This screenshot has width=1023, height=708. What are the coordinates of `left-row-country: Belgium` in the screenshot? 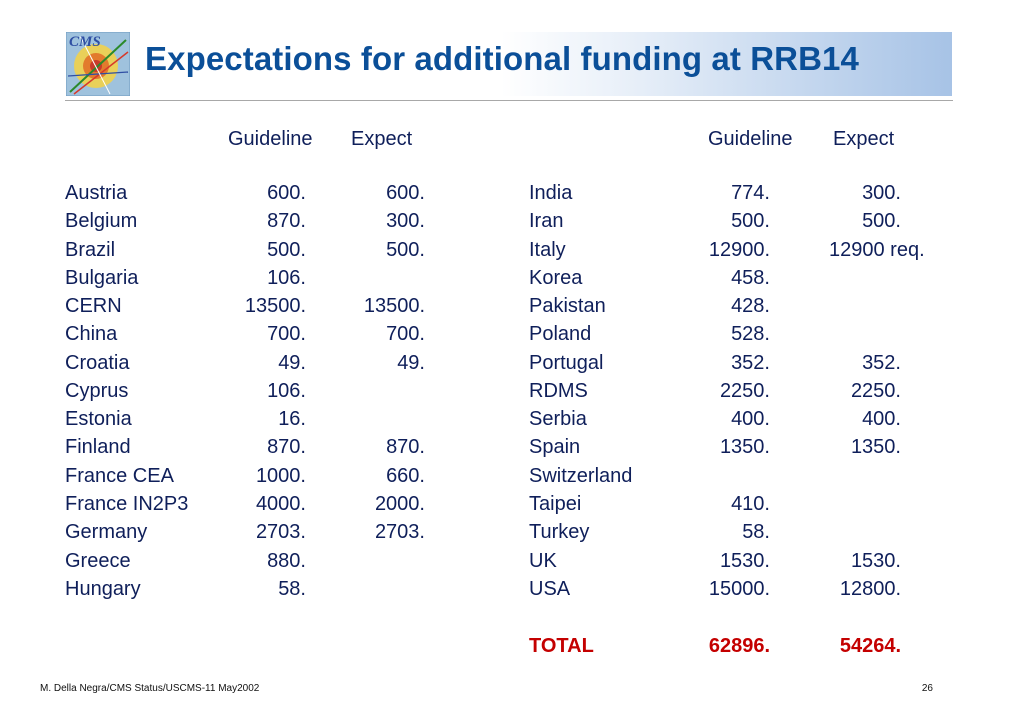 It's located at (101, 221).